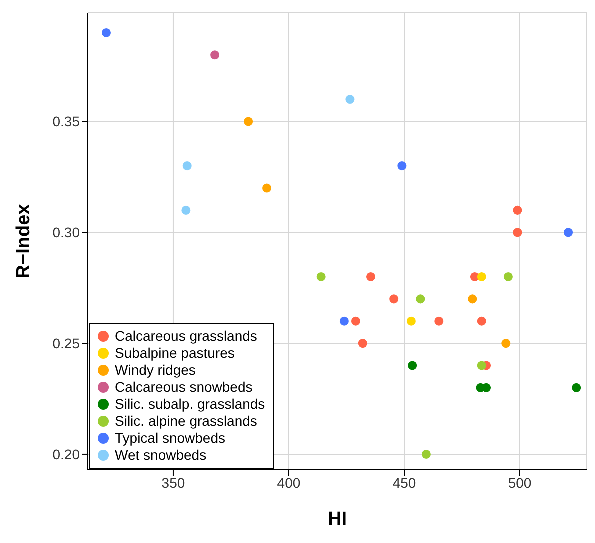 The height and width of the screenshot is (543, 595). Describe the element at coordinates (289, 482) in the screenshot. I see `x-tick-label: 400` at that location.